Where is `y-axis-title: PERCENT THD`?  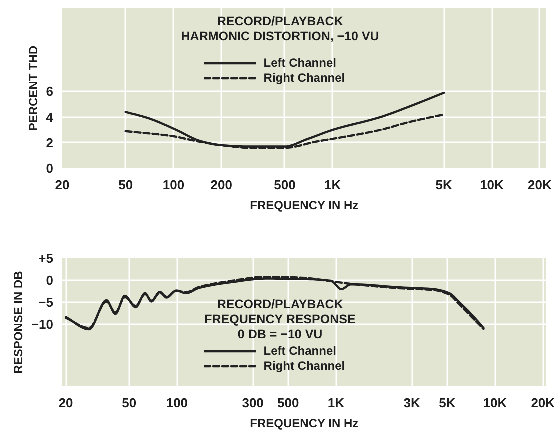
y-axis-title: PERCENT THD is located at coordinates (33, 89).